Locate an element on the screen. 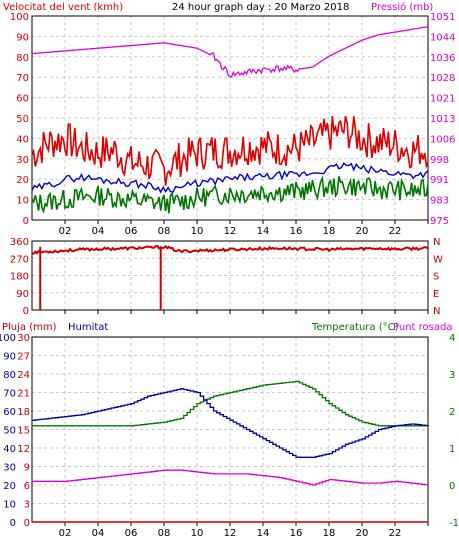  dewpoint-line is located at coordinates (230, 477).